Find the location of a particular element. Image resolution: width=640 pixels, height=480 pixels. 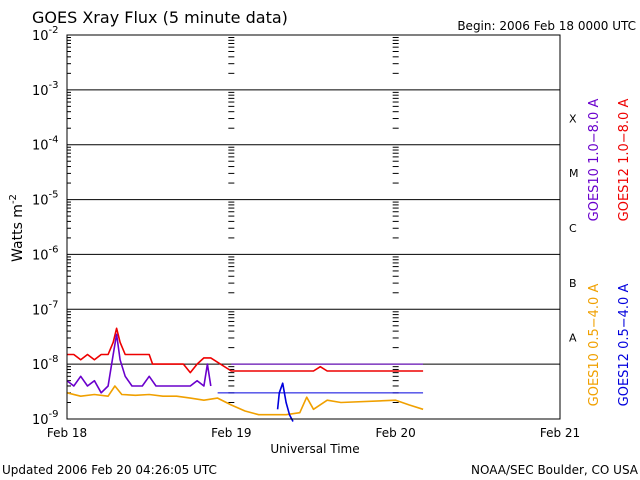

y-tick-label: 10⁻⁴ is located at coordinates (45, 144).